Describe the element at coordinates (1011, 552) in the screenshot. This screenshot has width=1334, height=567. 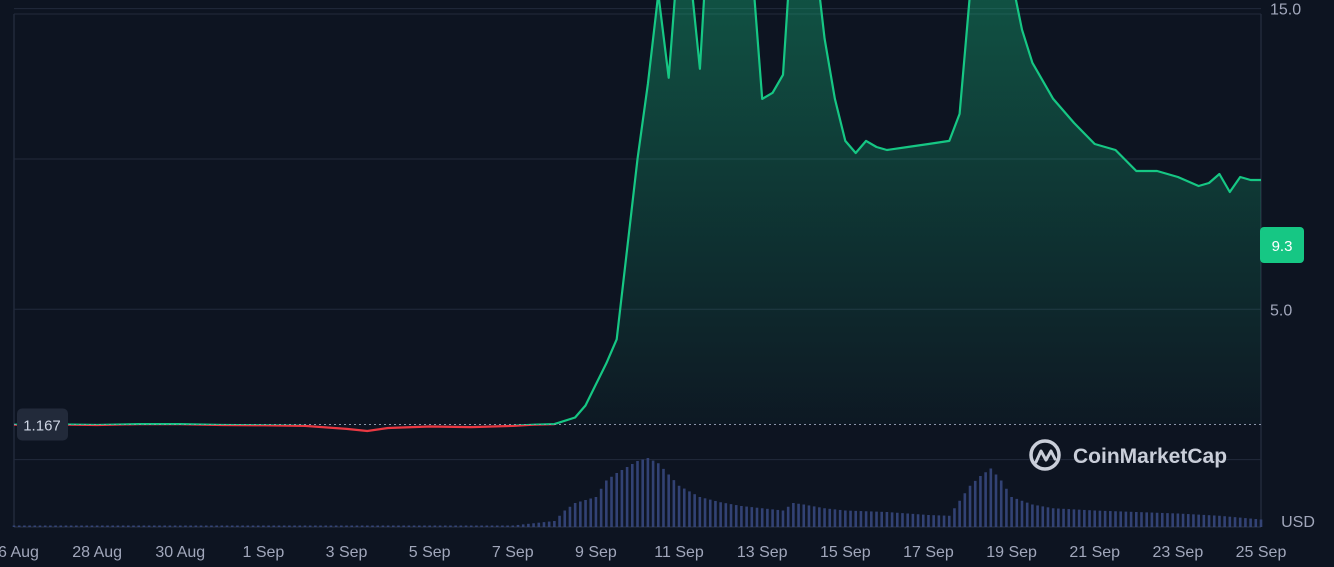
I see `x-tick-label: 19 Sep` at that location.